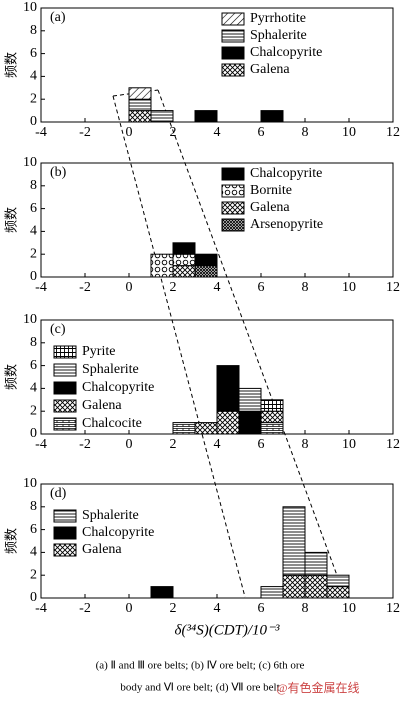 The width and height of the screenshot is (400, 704). What do you see at coordinates (33, 208) in the screenshot?
I see `y-tick-label: 6` at bounding box center [33, 208].